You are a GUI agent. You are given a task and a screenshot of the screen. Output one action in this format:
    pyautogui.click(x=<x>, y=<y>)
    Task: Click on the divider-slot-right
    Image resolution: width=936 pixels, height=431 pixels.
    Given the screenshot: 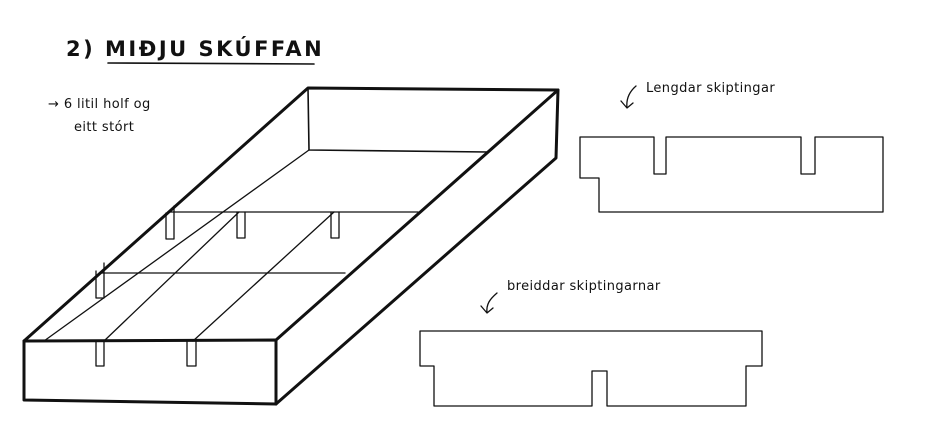 What is the action you would take?
    pyautogui.click(x=335, y=225)
    